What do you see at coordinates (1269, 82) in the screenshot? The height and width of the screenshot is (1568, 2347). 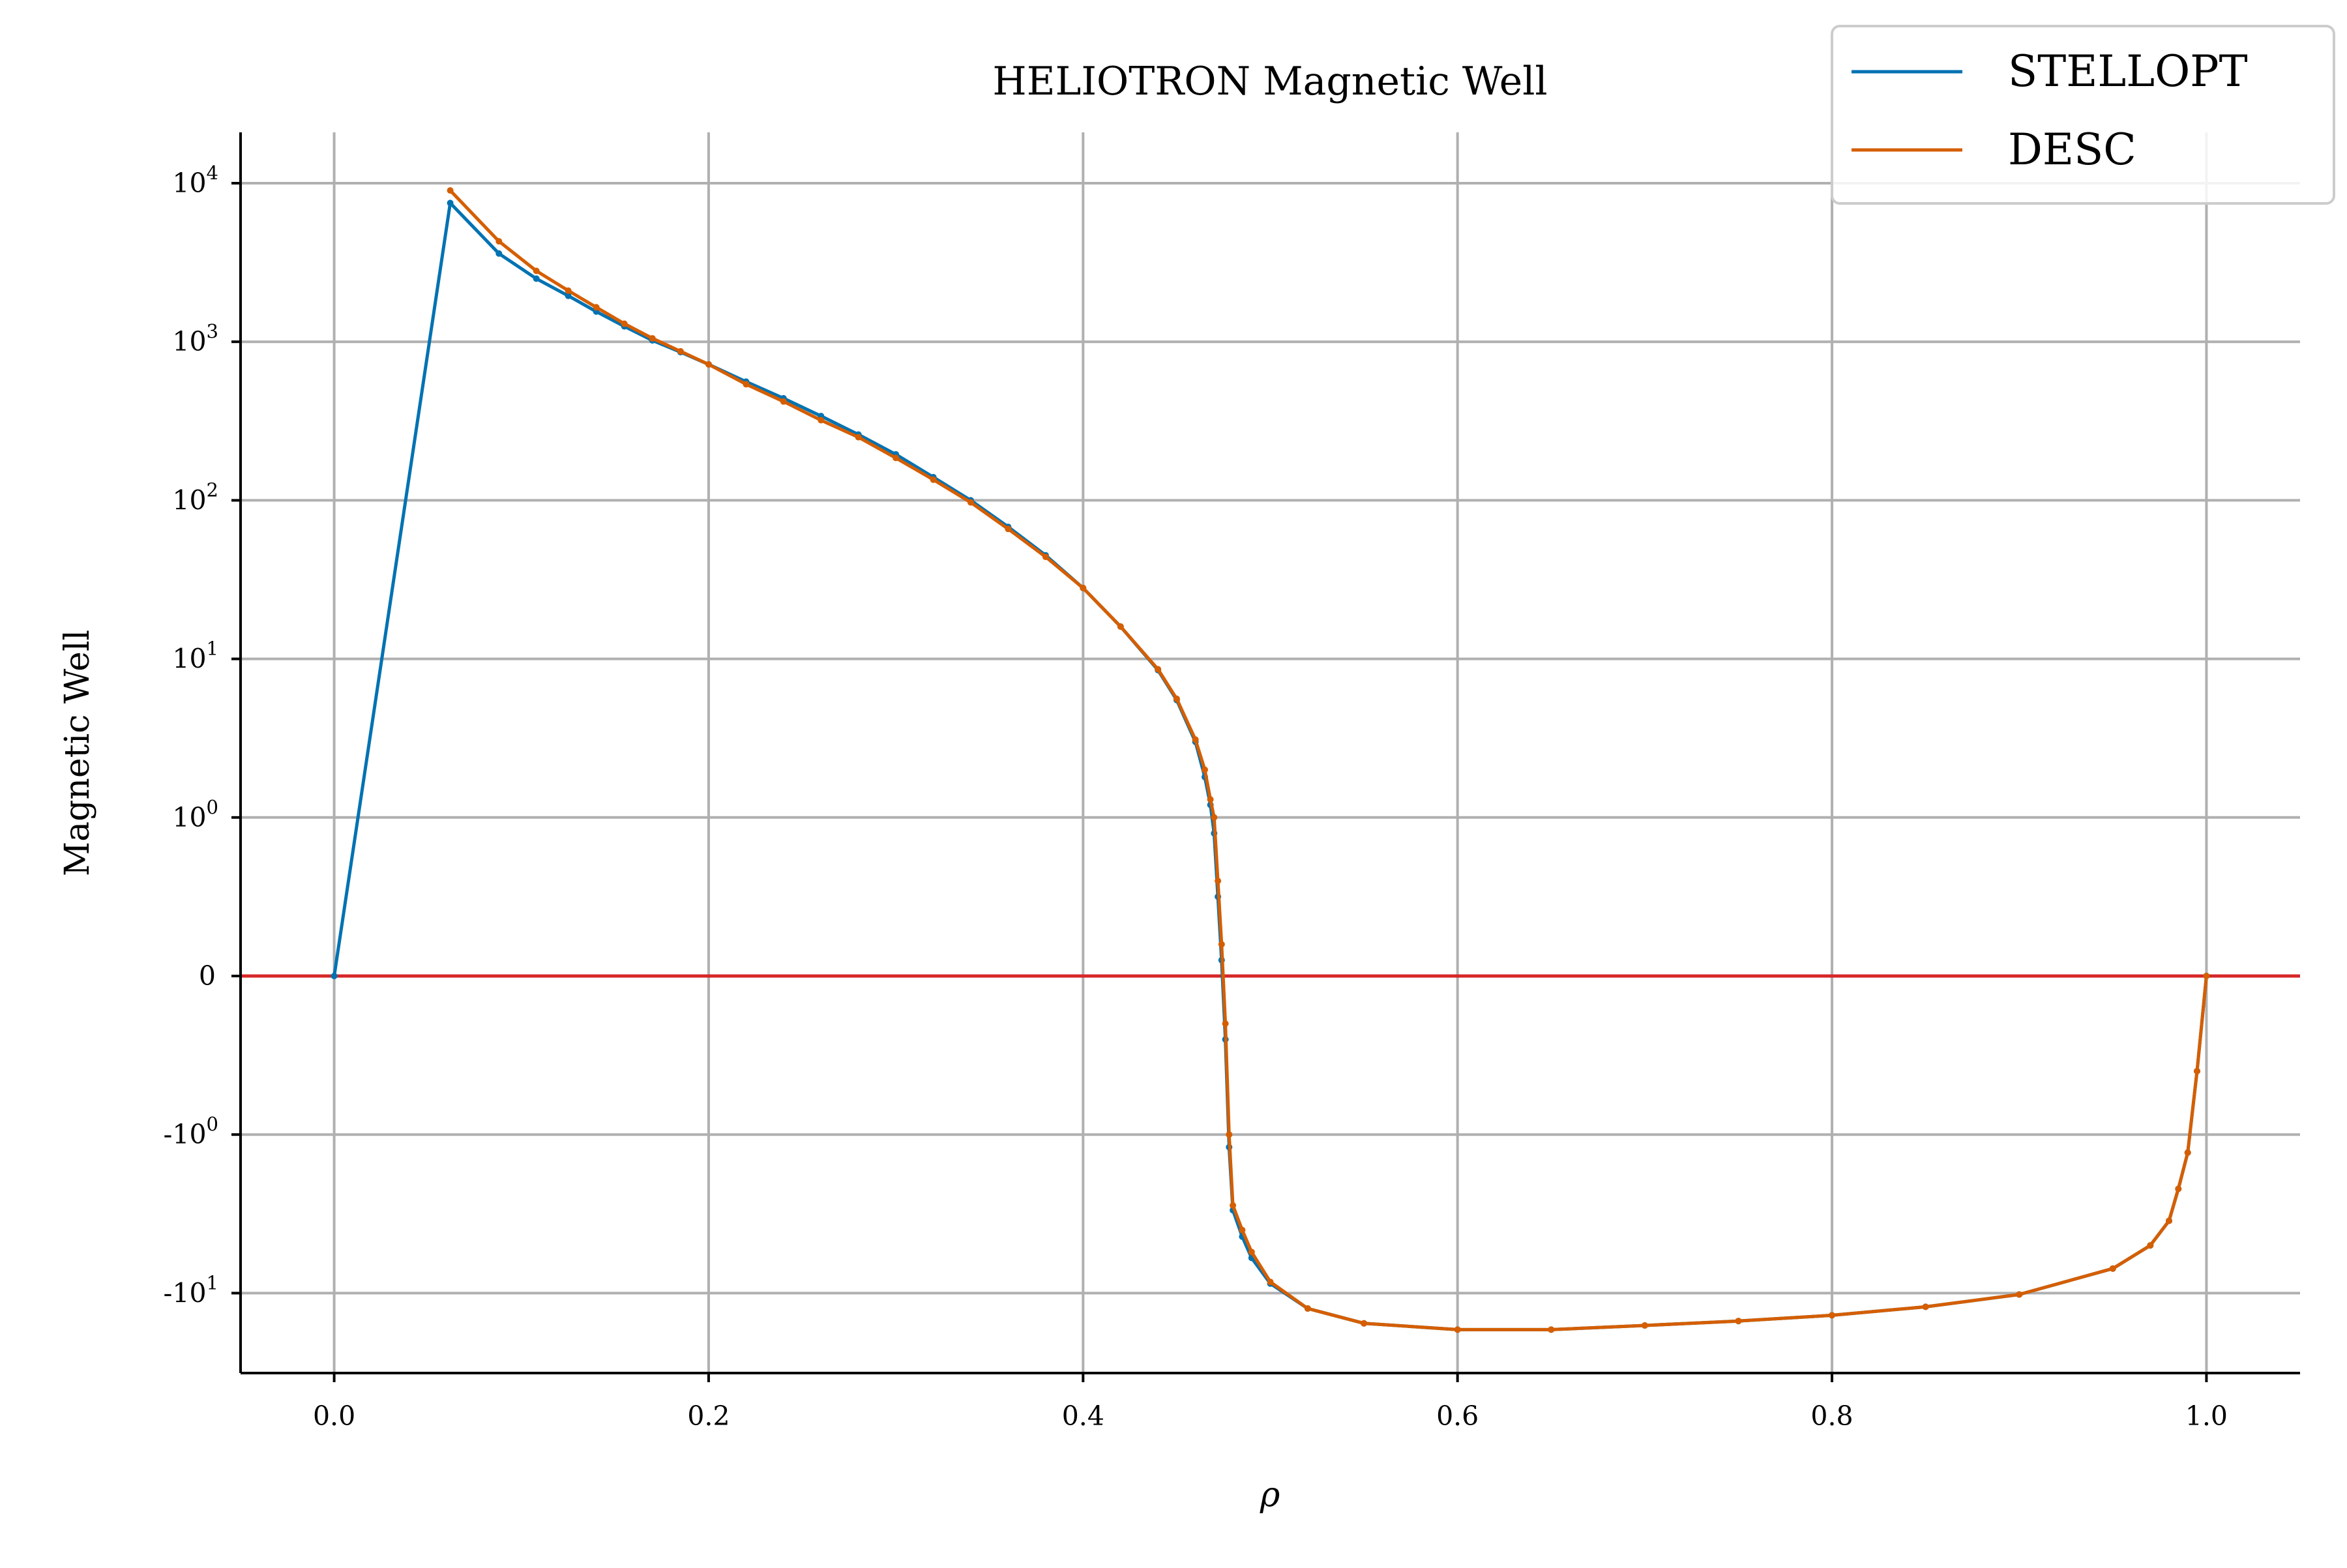 I see `chart-title: HELIOTRON Magnetic Well` at bounding box center [1269, 82].